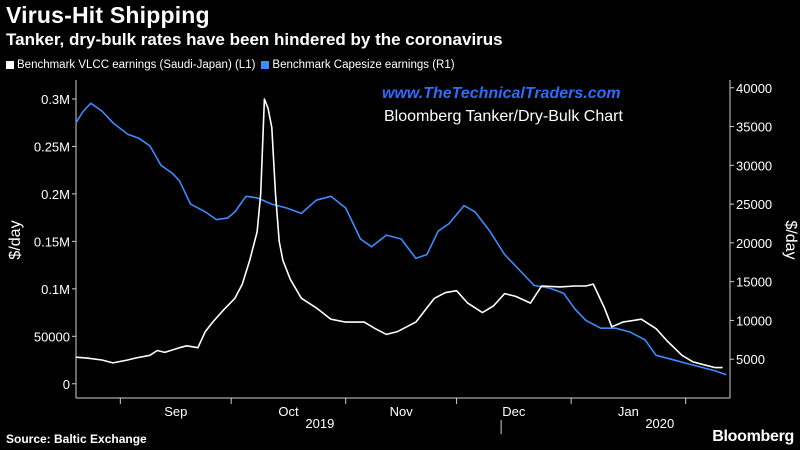  Describe the element at coordinates (52, 146) in the screenshot. I see `left-tick-label: 0.25M` at that location.